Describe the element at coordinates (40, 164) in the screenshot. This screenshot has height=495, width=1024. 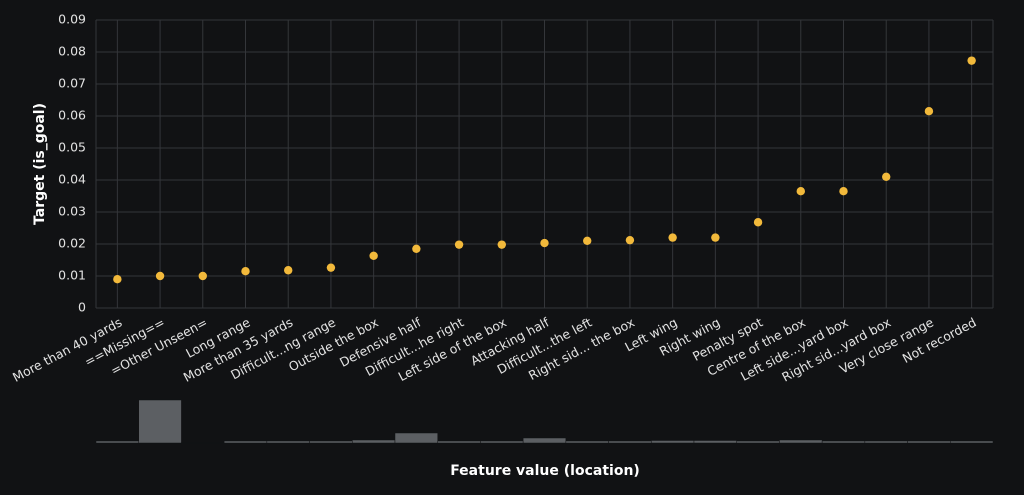
I see `y-axis-title: Target (is_goal)` at that location.